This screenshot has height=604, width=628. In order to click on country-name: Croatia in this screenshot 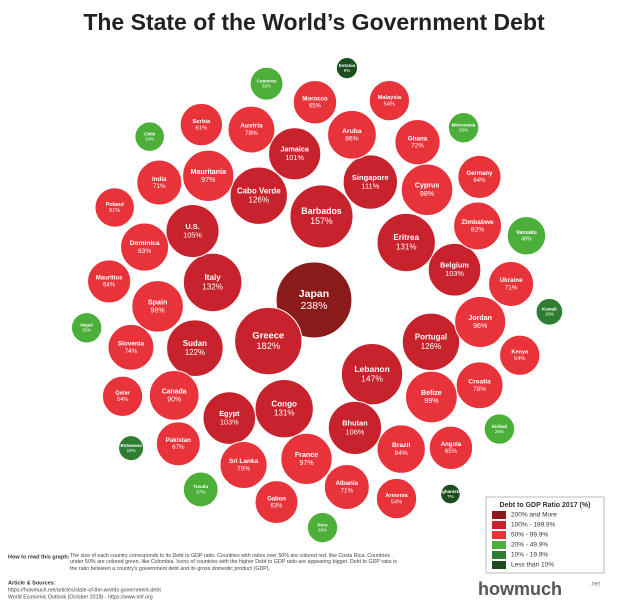, I will do `click(479, 381)`.